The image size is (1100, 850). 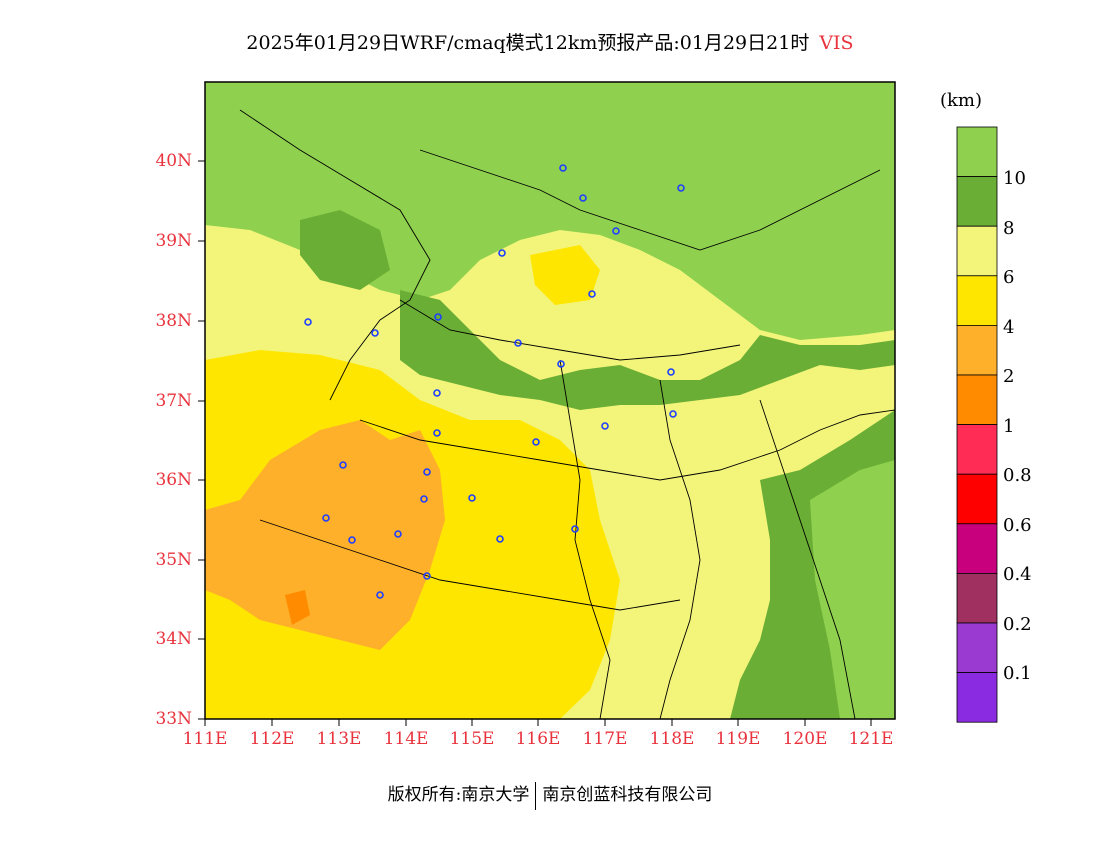 What do you see at coordinates (345, 250) in the screenshot?
I see `vis-8-10-patch-west` at bounding box center [345, 250].